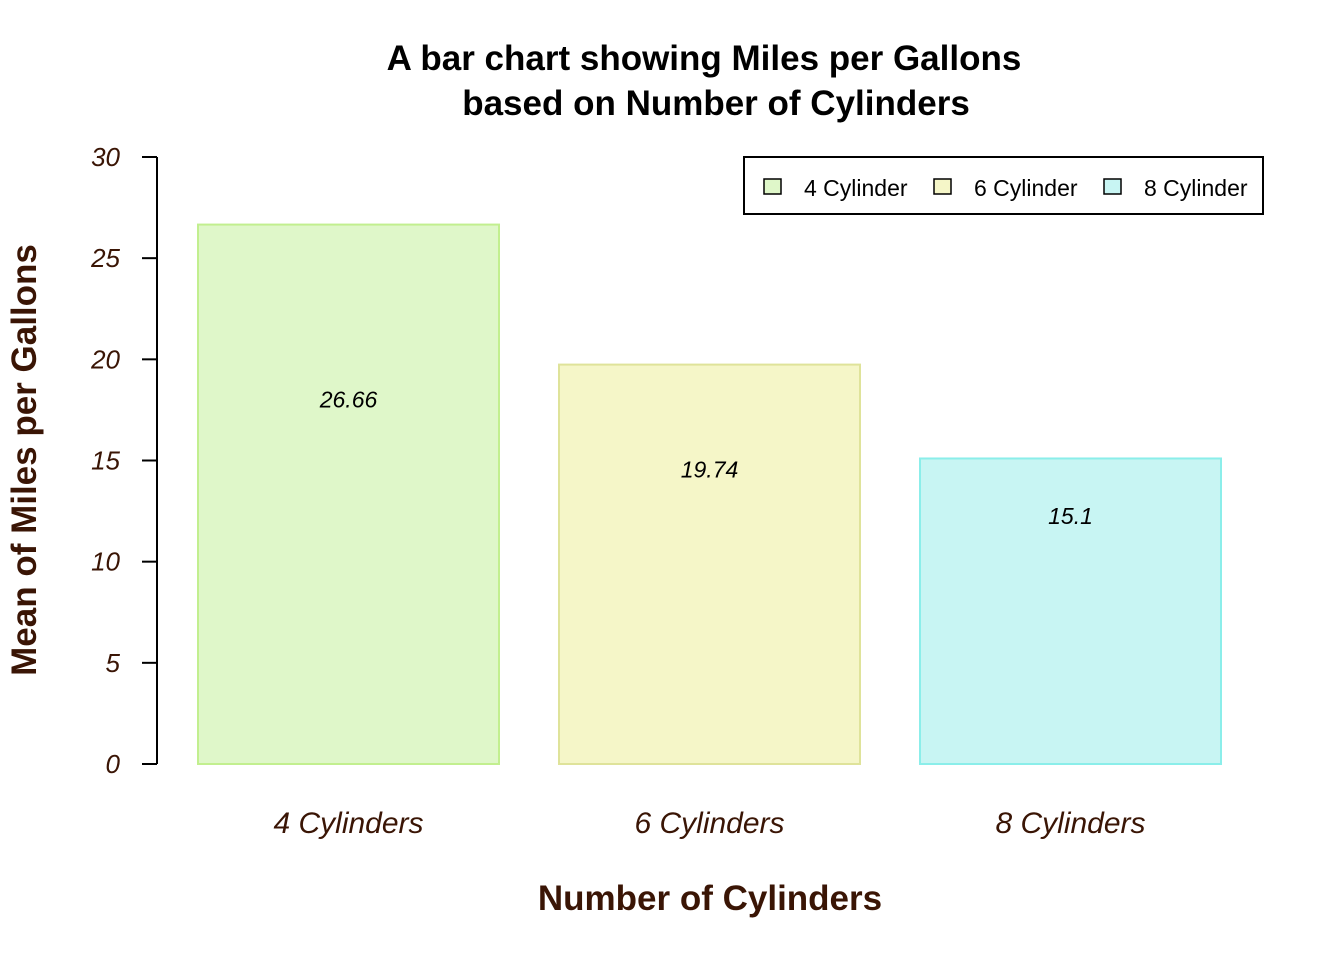 The width and height of the screenshot is (1344, 960). What do you see at coordinates (124, 460) in the screenshot?
I see `y-axis: 0 5 10 15 20 25 30` at bounding box center [124, 460].